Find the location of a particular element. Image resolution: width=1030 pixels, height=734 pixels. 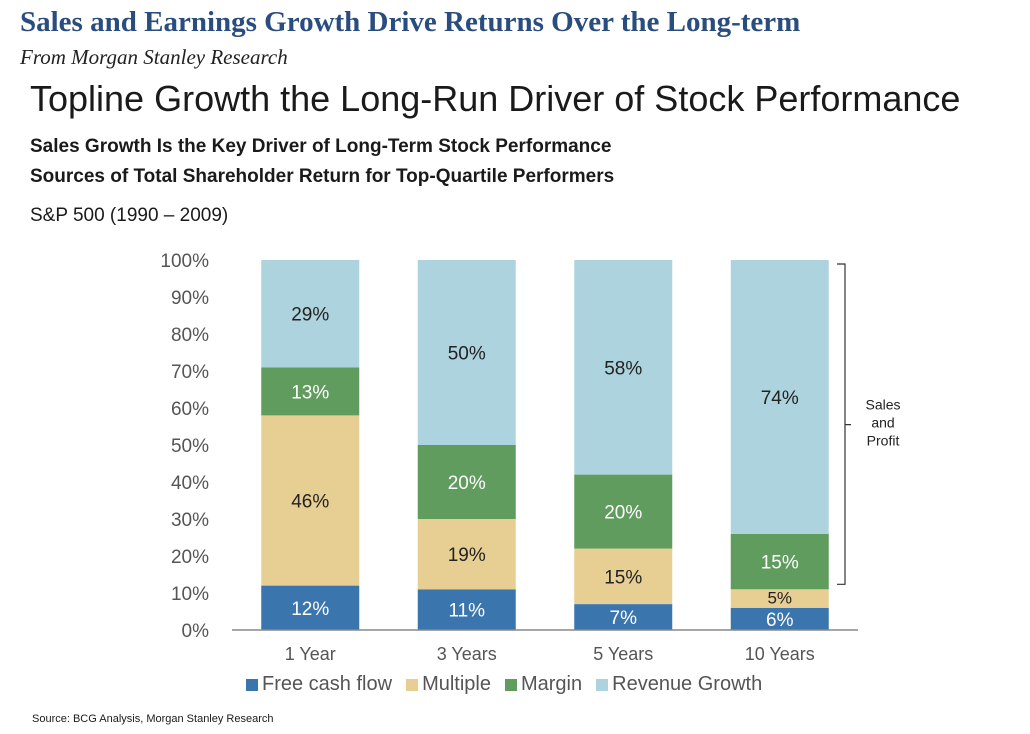

bracket-label: and is located at coordinates (882, 423).